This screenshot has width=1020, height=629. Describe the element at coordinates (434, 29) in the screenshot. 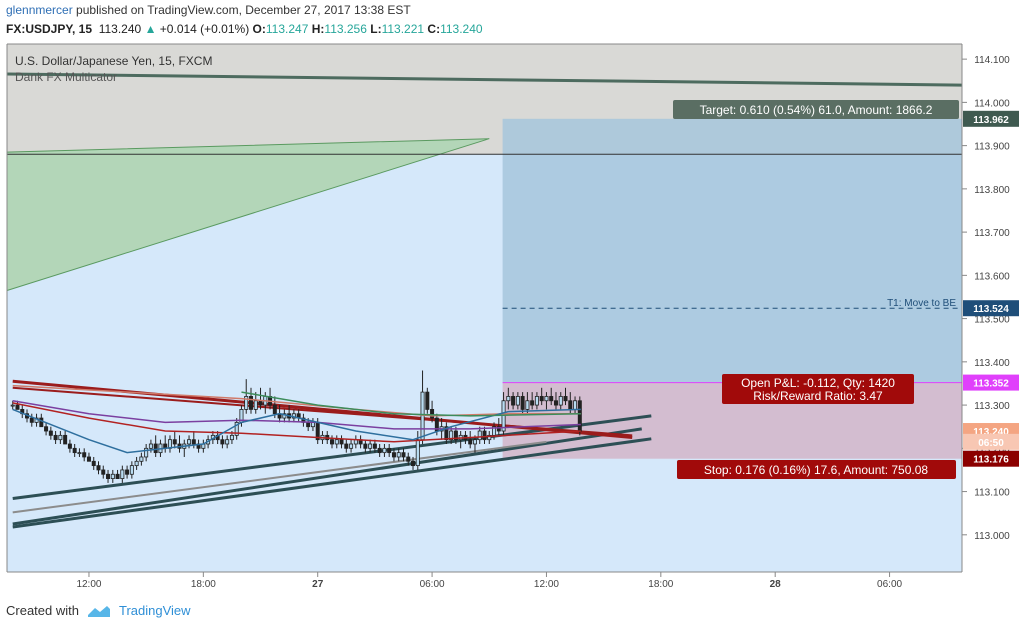

I see `close-label: C:` at that location.